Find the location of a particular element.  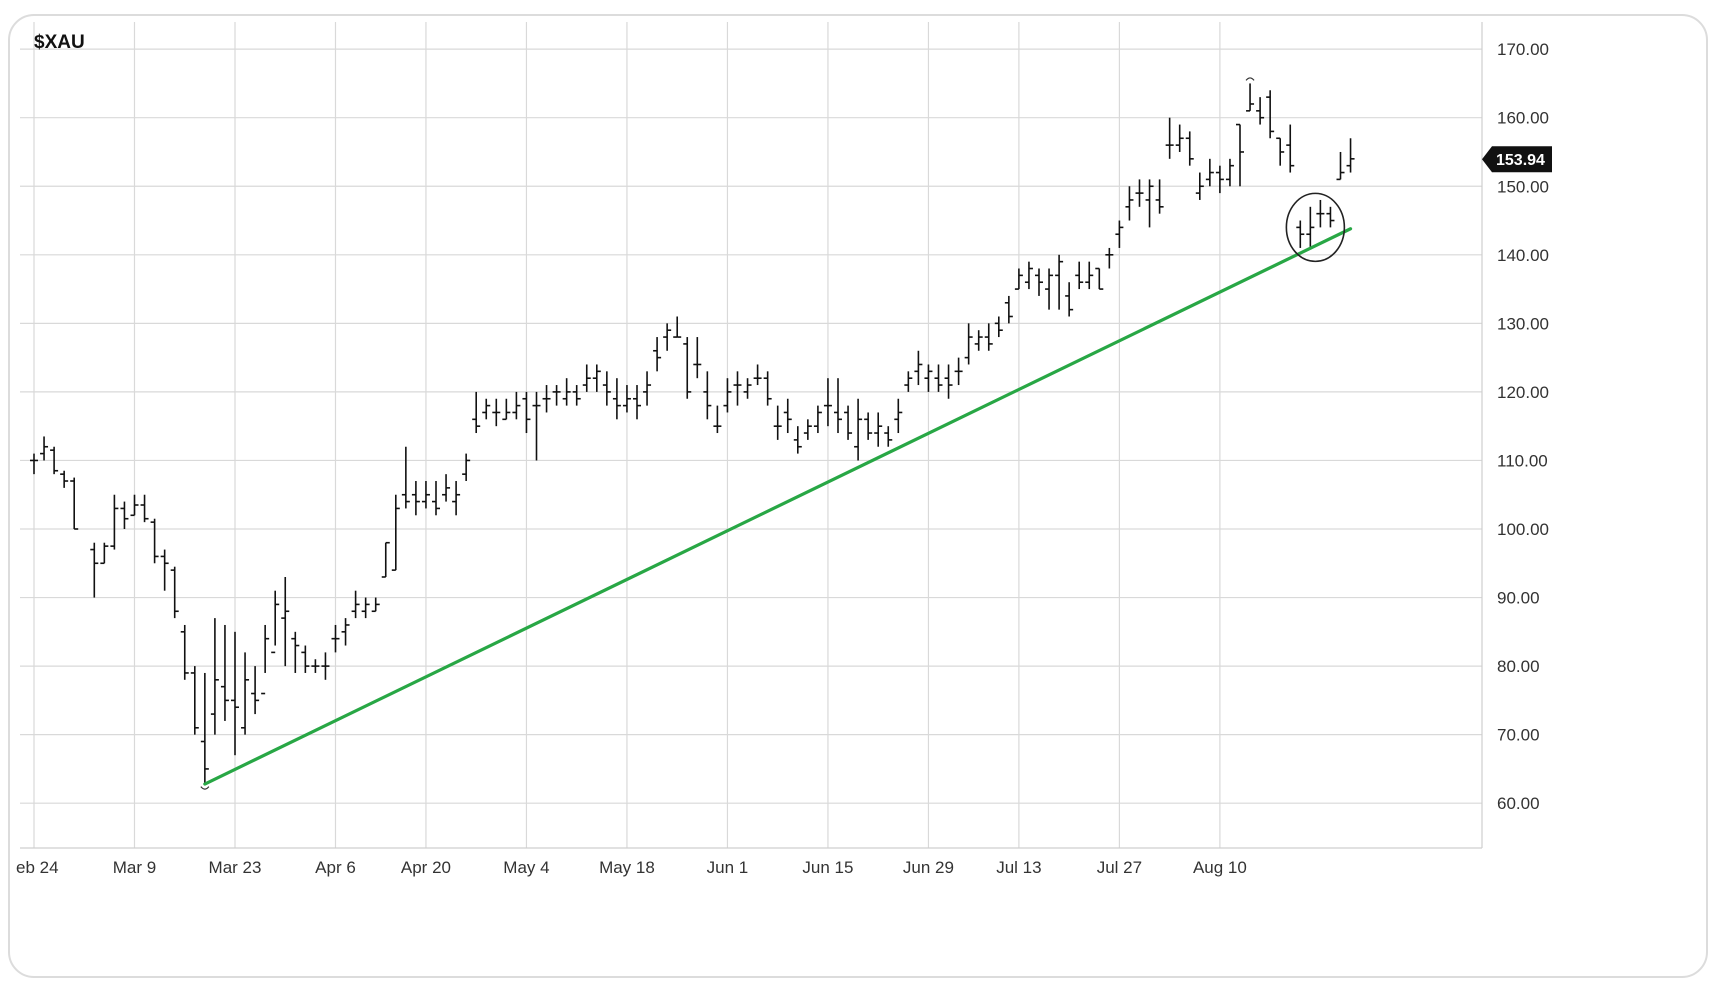

y-tick-label: 100.00 is located at coordinates (1523, 529).